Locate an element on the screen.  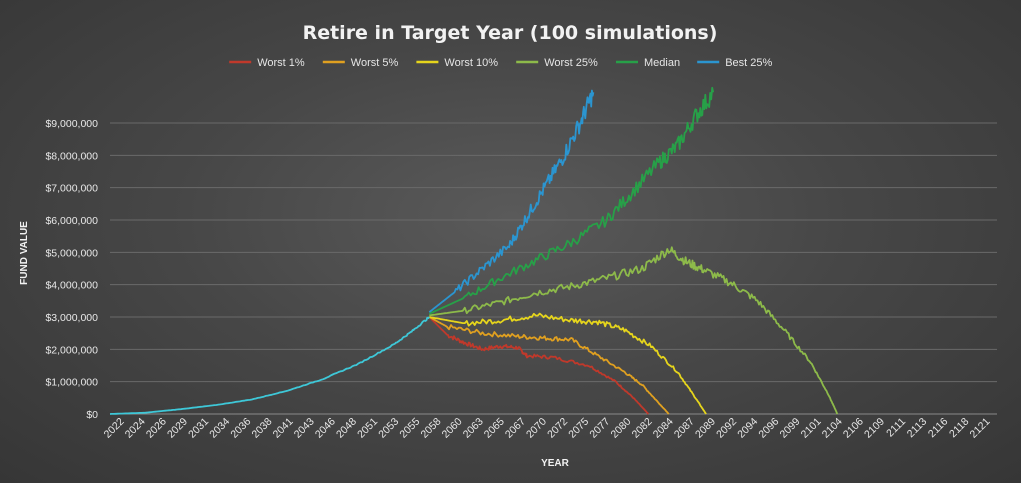
x-tick-label: 2118 is located at coordinates (959, 428).